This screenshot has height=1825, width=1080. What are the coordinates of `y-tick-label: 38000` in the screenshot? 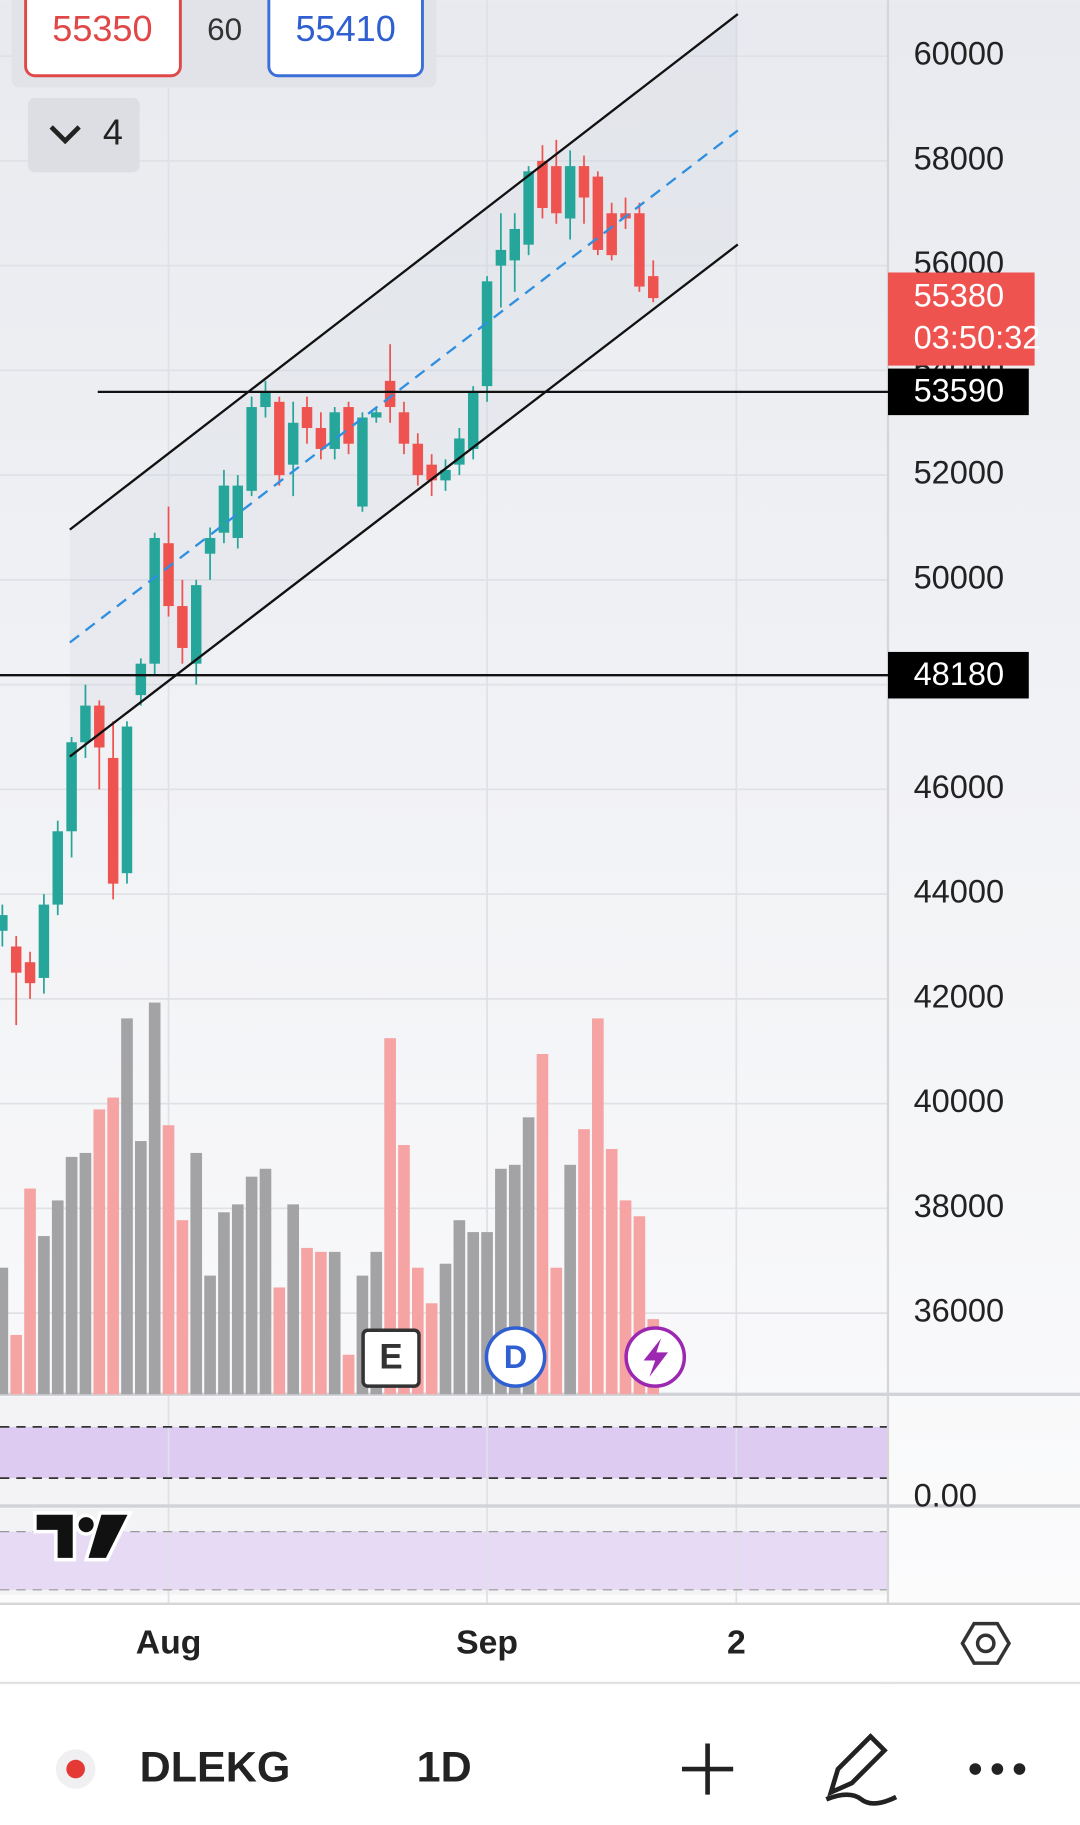 It's located at (959, 1206).